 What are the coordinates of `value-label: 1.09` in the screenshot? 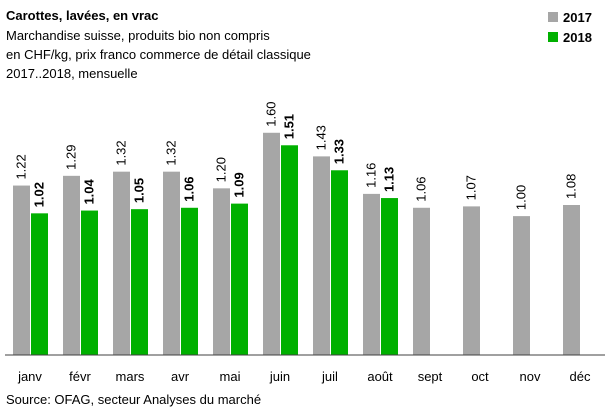 It's located at (239, 184).